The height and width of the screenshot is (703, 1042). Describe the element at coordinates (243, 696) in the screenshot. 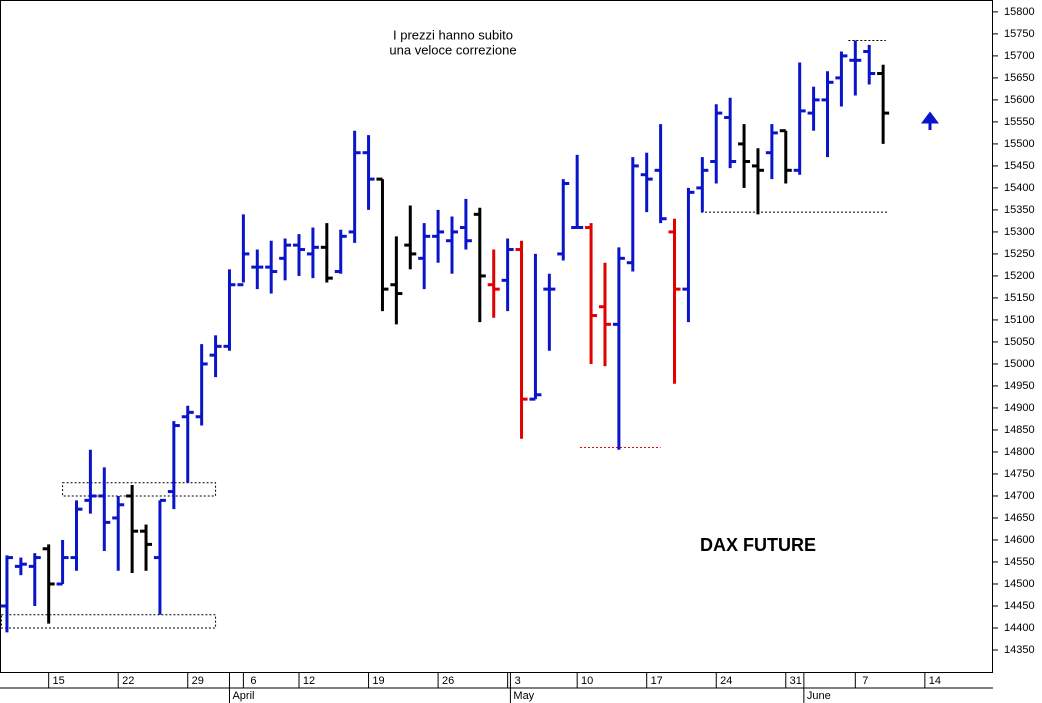

I see `month-label: April` at that location.